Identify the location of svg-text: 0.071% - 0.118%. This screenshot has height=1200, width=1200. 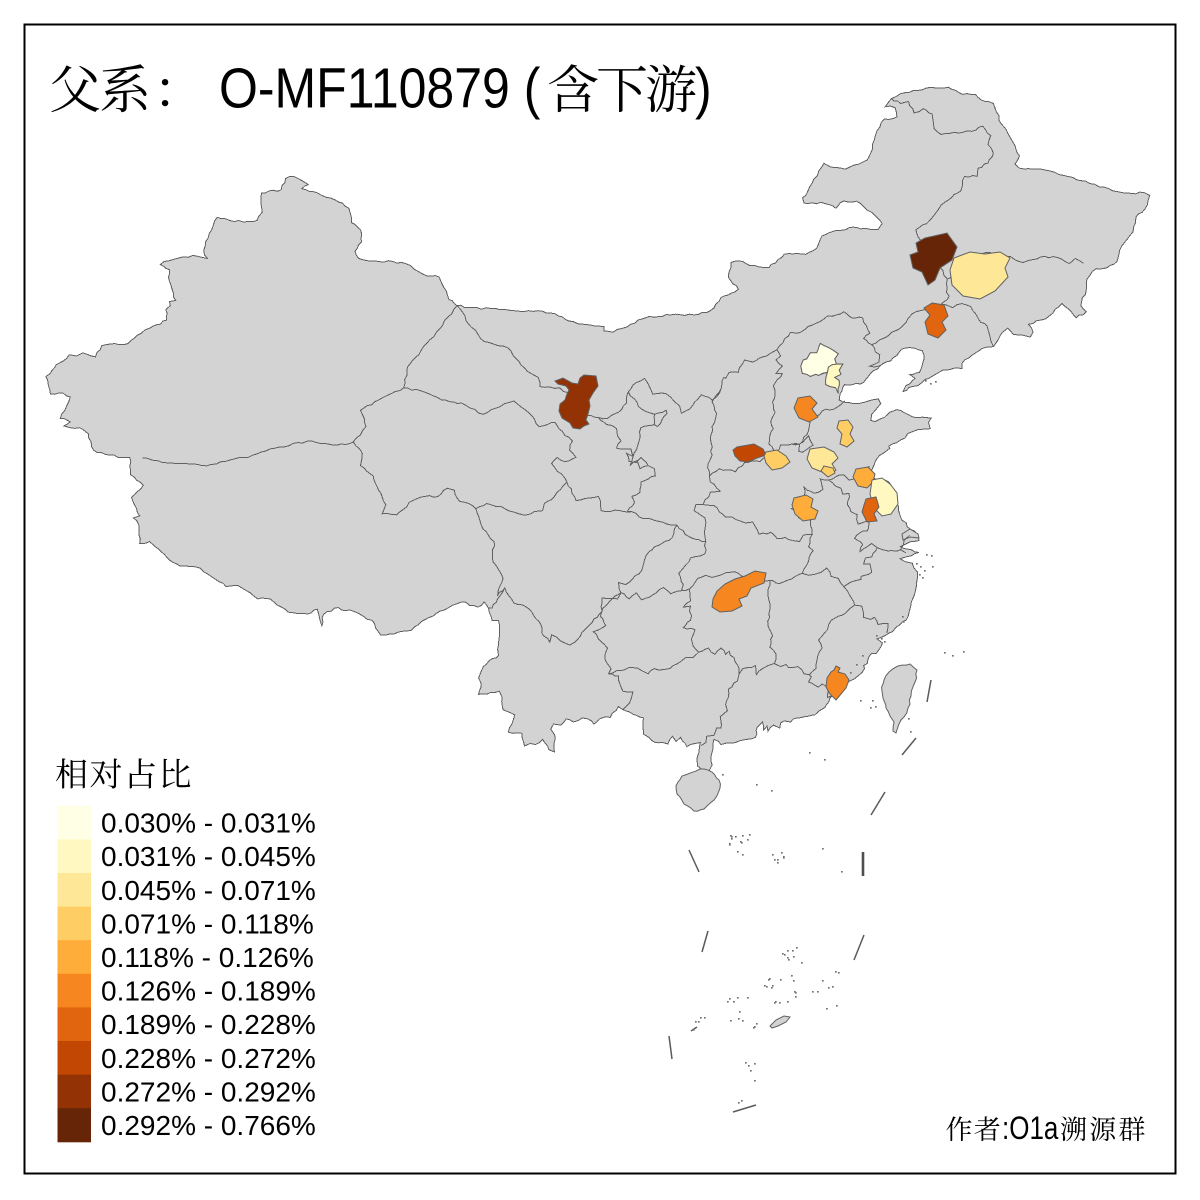
(207, 923).